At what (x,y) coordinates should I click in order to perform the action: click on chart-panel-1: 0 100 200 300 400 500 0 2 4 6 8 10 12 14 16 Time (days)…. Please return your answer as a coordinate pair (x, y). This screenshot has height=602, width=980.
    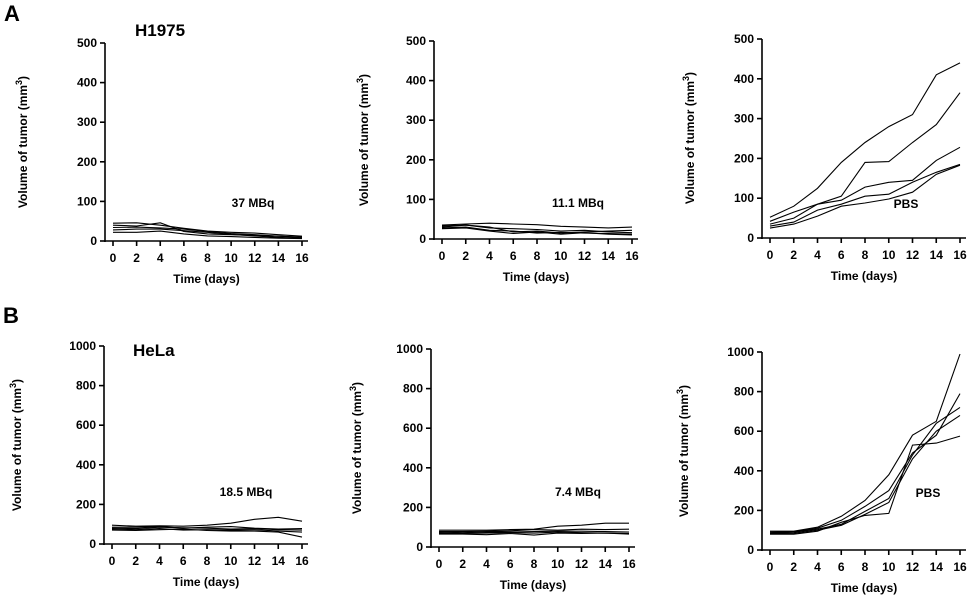
    Looking at the image, I should click on (156, 143).